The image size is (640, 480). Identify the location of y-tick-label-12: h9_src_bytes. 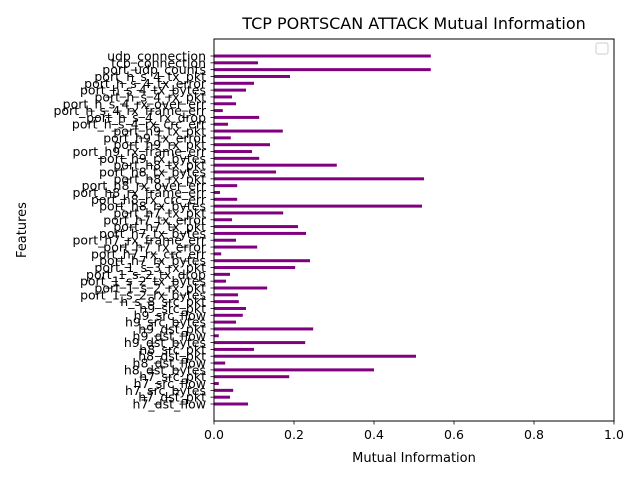
(165, 322).